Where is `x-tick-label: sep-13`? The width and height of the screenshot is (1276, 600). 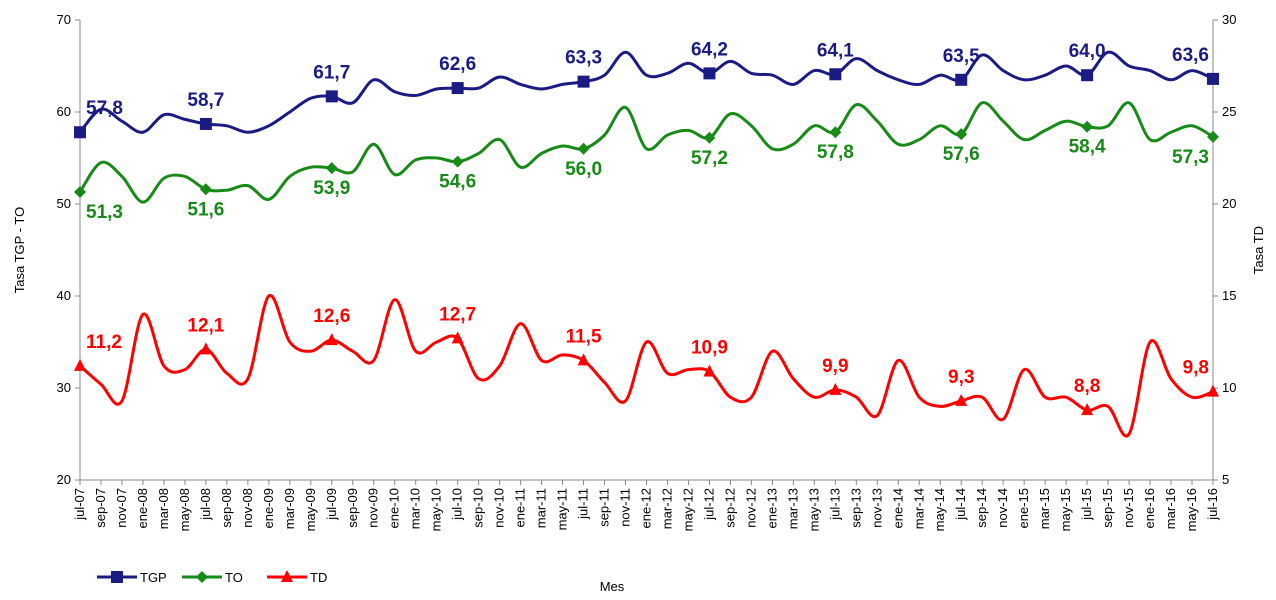 x-tick-label: sep-13 is located at coordinates (855, 508).